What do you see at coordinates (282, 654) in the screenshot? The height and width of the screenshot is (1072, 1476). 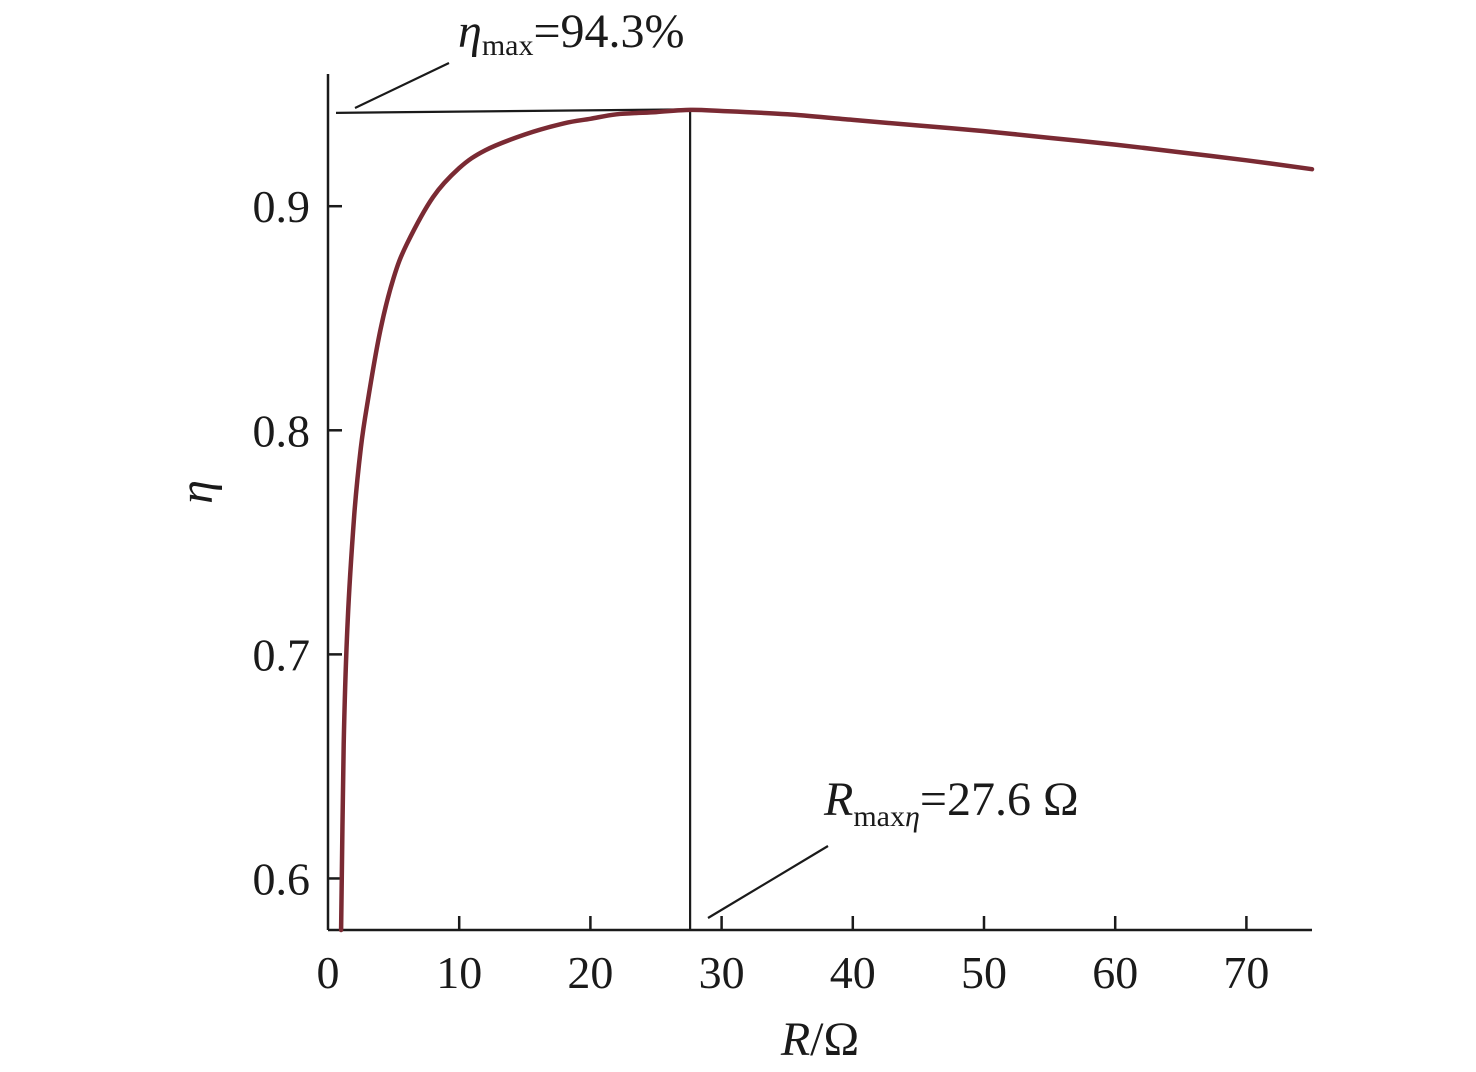 I see `y-tick-label: 0.7` at bounding box center [282, 654].